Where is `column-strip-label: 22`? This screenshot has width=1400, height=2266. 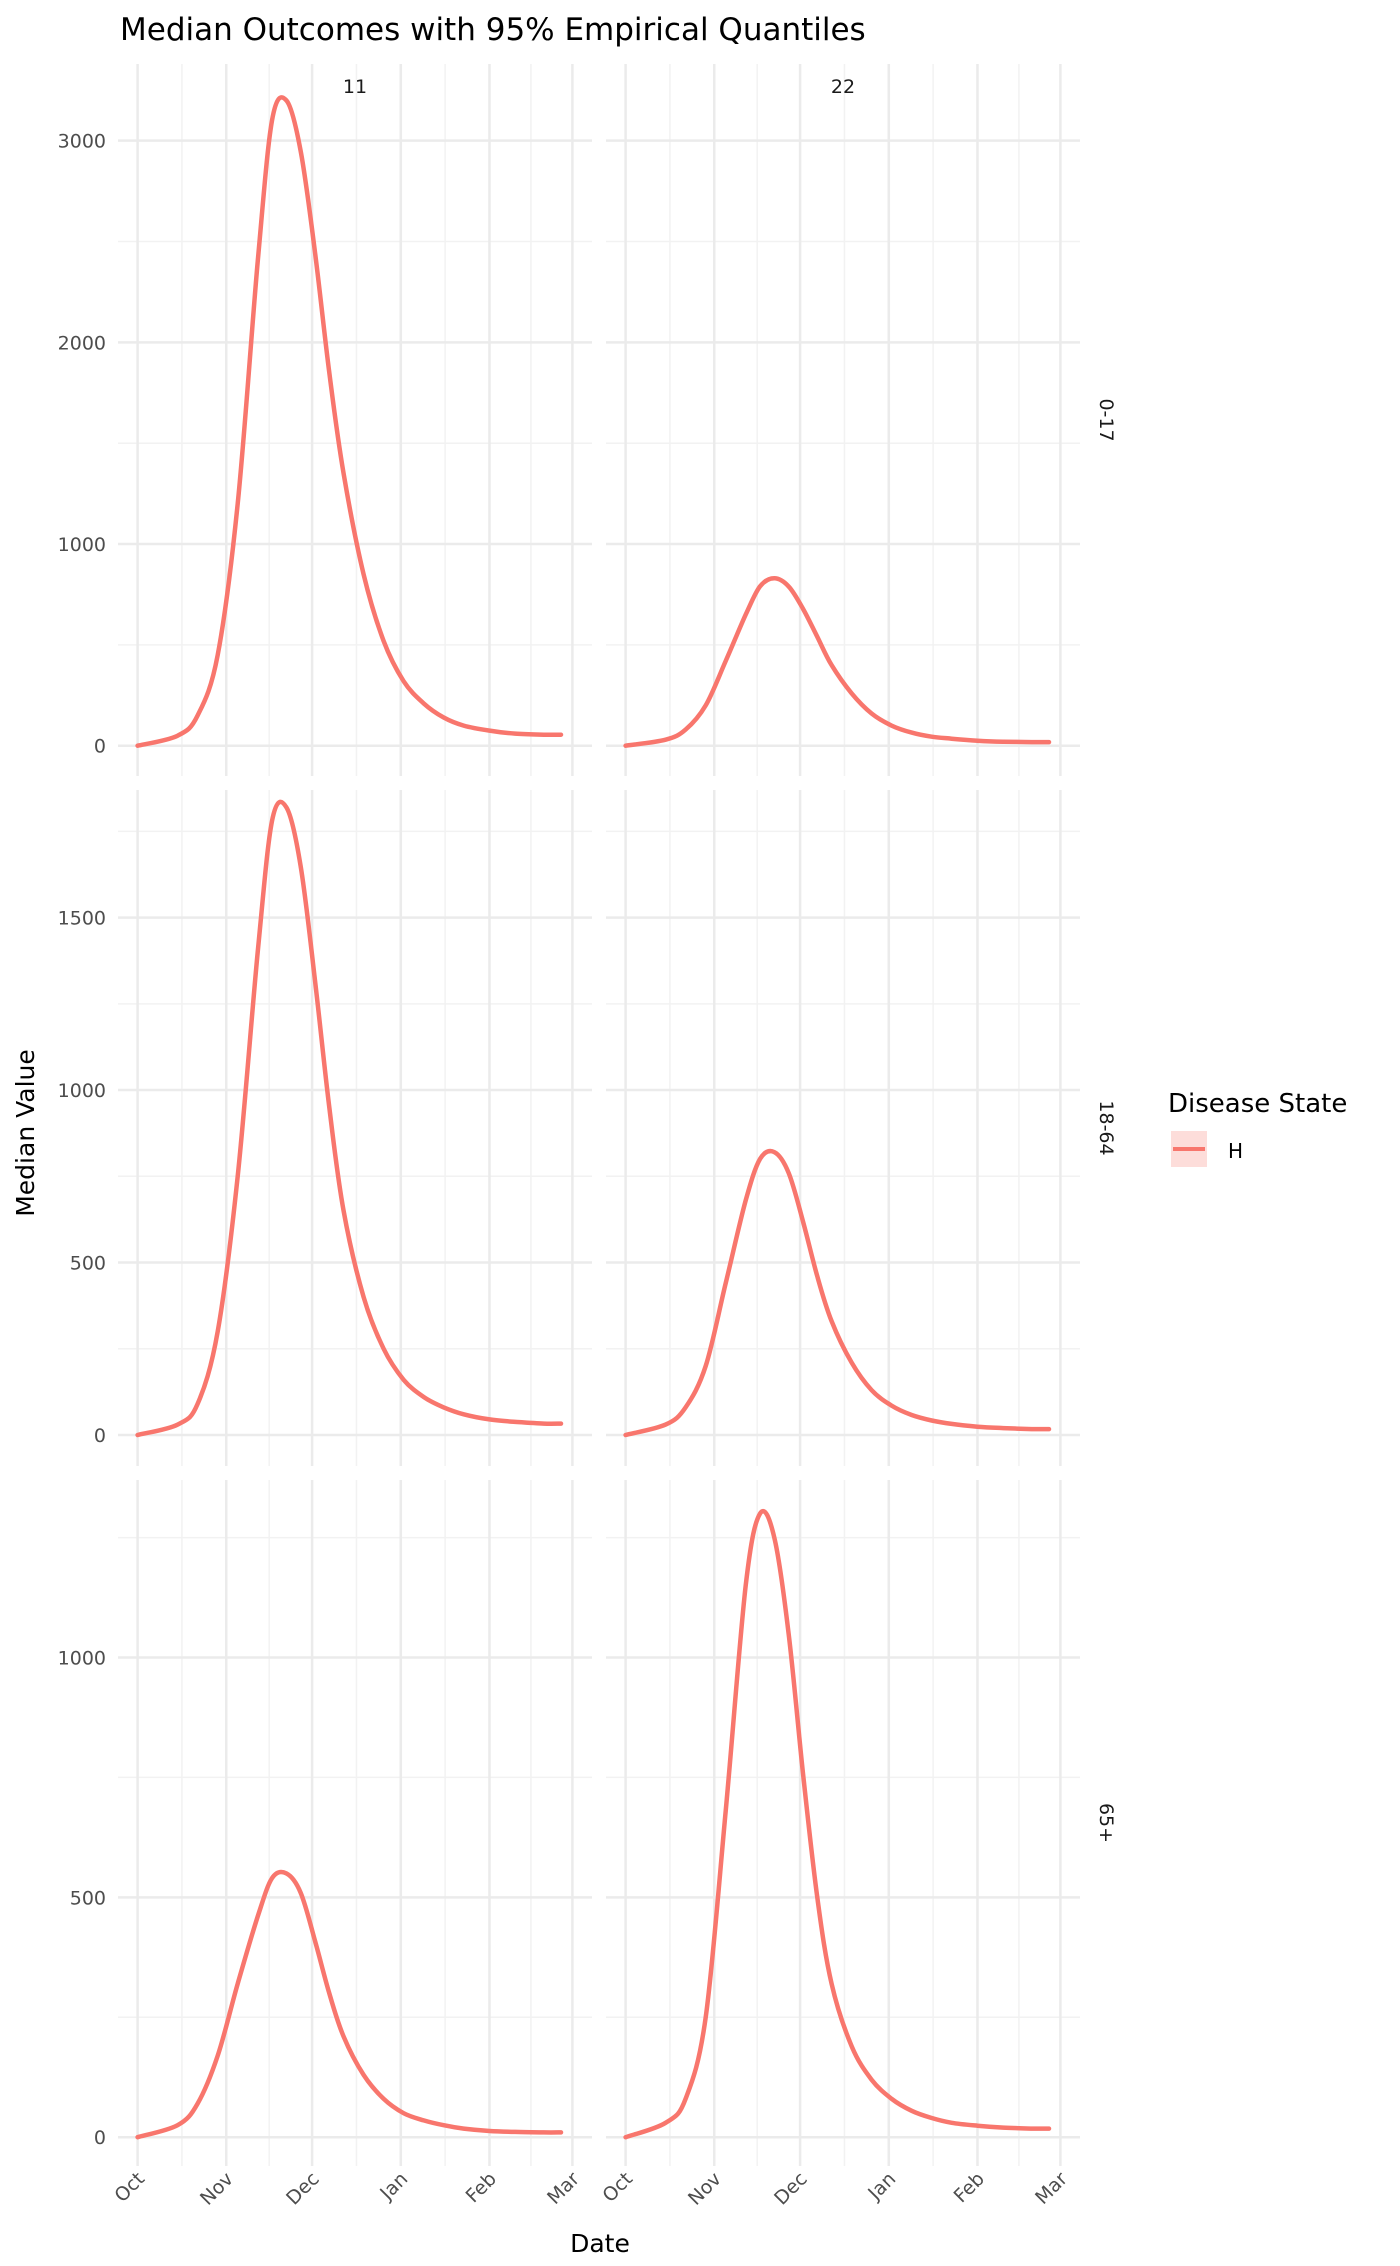 column-strip-label: 22 is located at coordinates (843, 87).